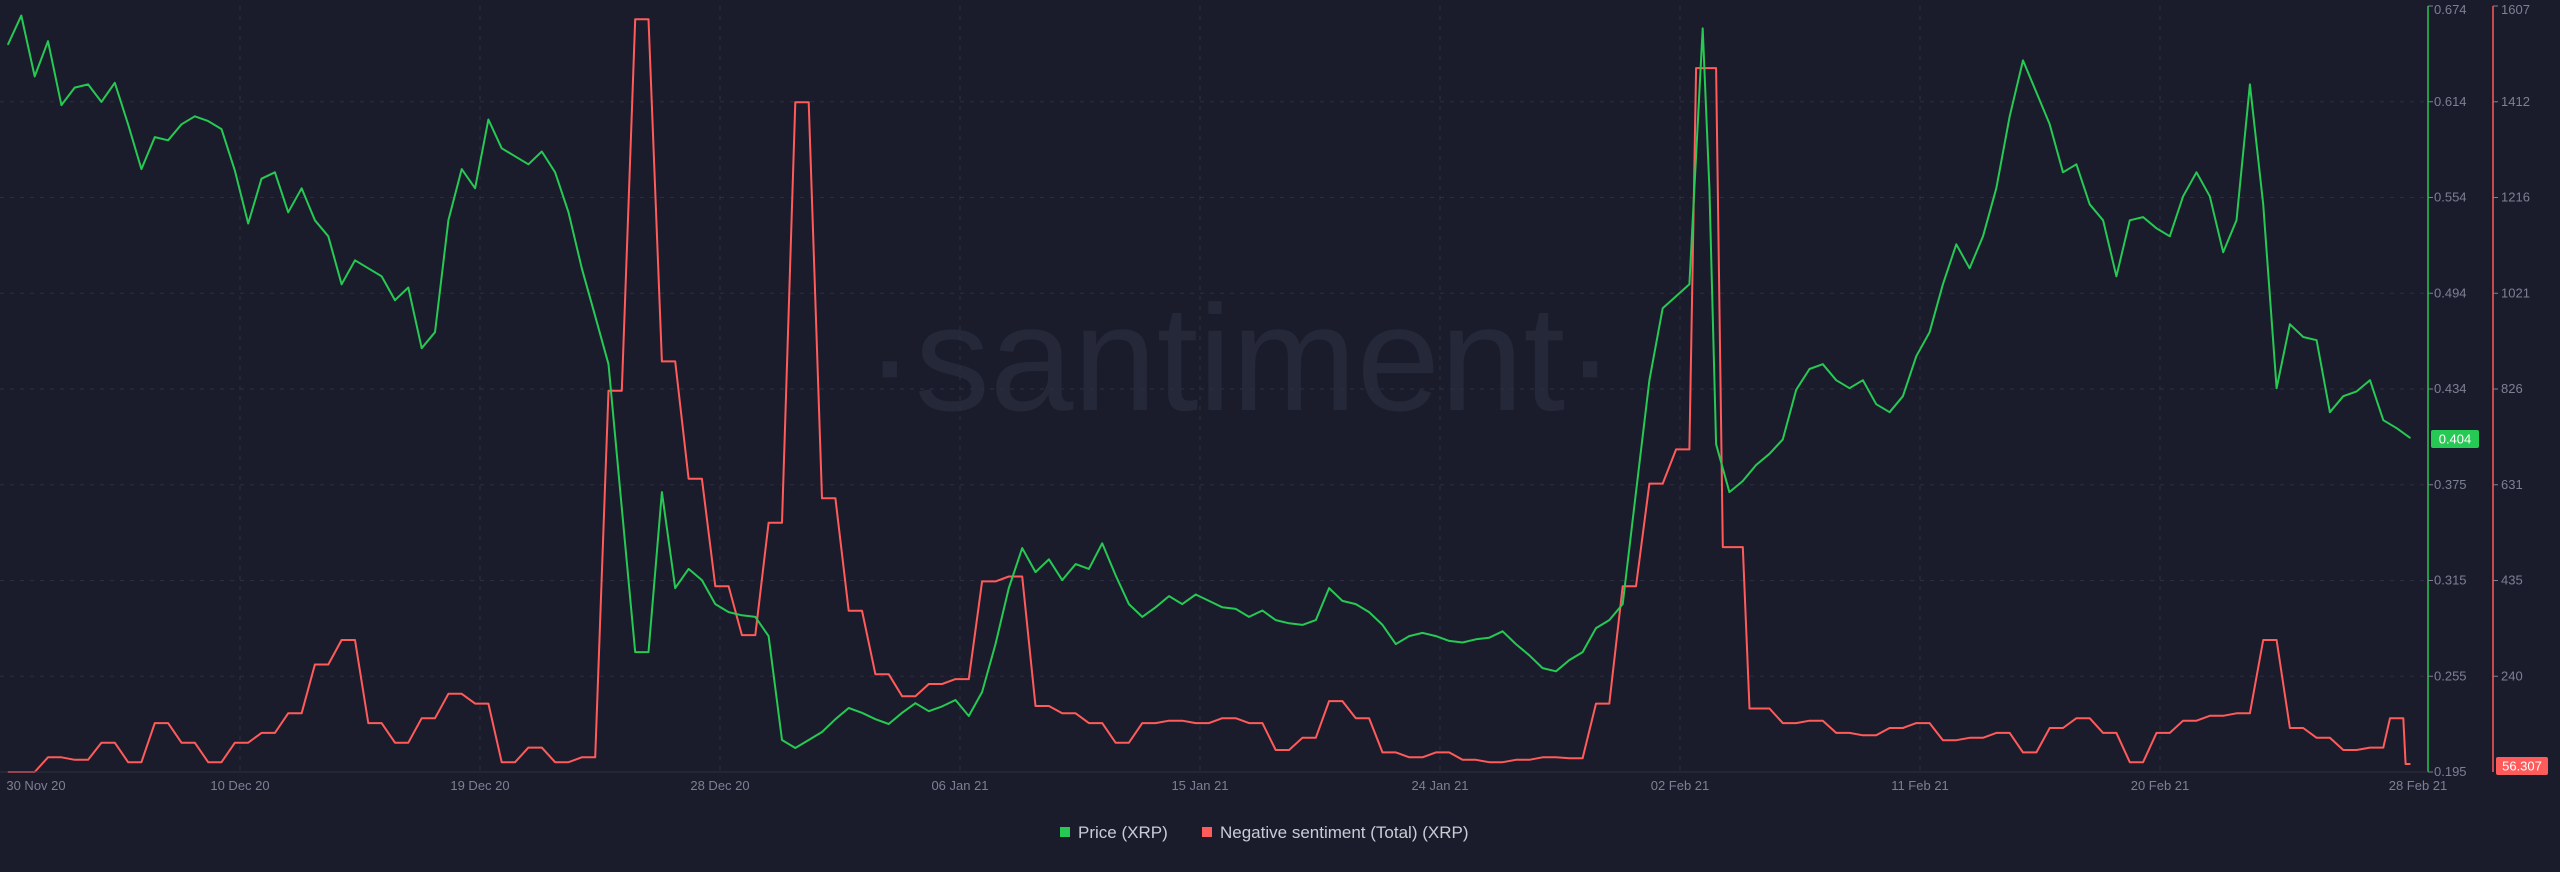 The image size is (2560, 872). I want to click on last-price-label: 0.404, so click(2455, 439).